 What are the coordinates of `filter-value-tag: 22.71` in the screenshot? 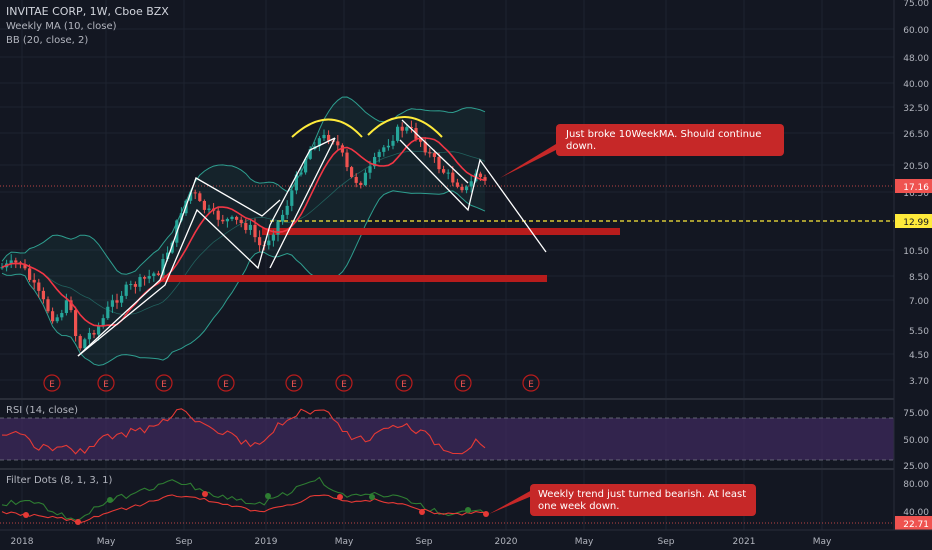 It's located at (913, 523).